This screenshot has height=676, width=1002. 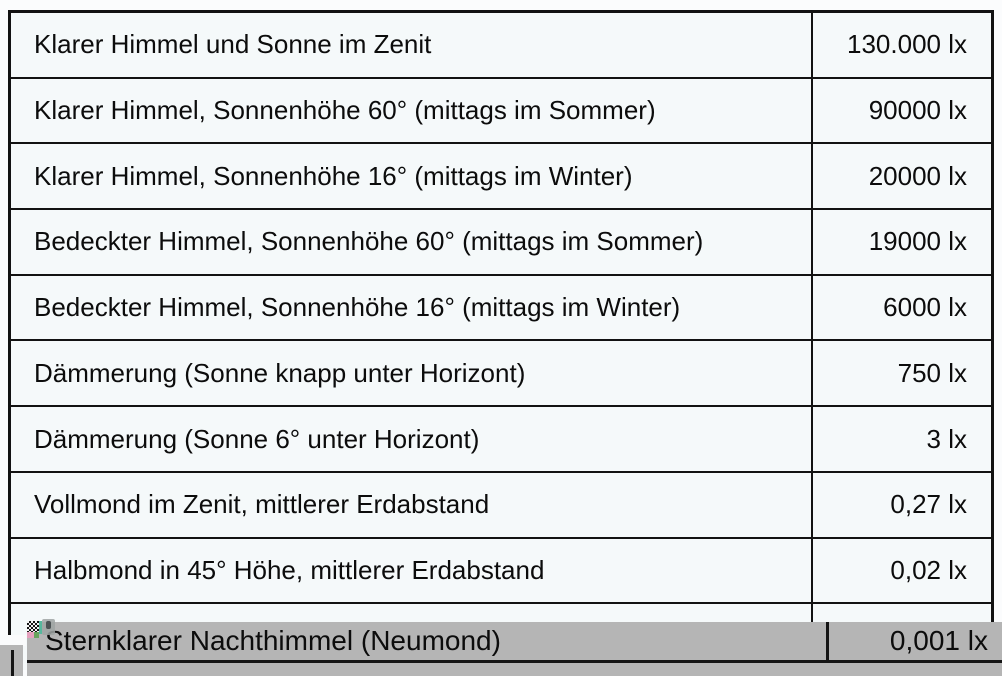 What do you see at coordinates (938, 640) in the screenshot?
I see `ghost-row-value: 0,001 lx` at bounding box center [938, 640].